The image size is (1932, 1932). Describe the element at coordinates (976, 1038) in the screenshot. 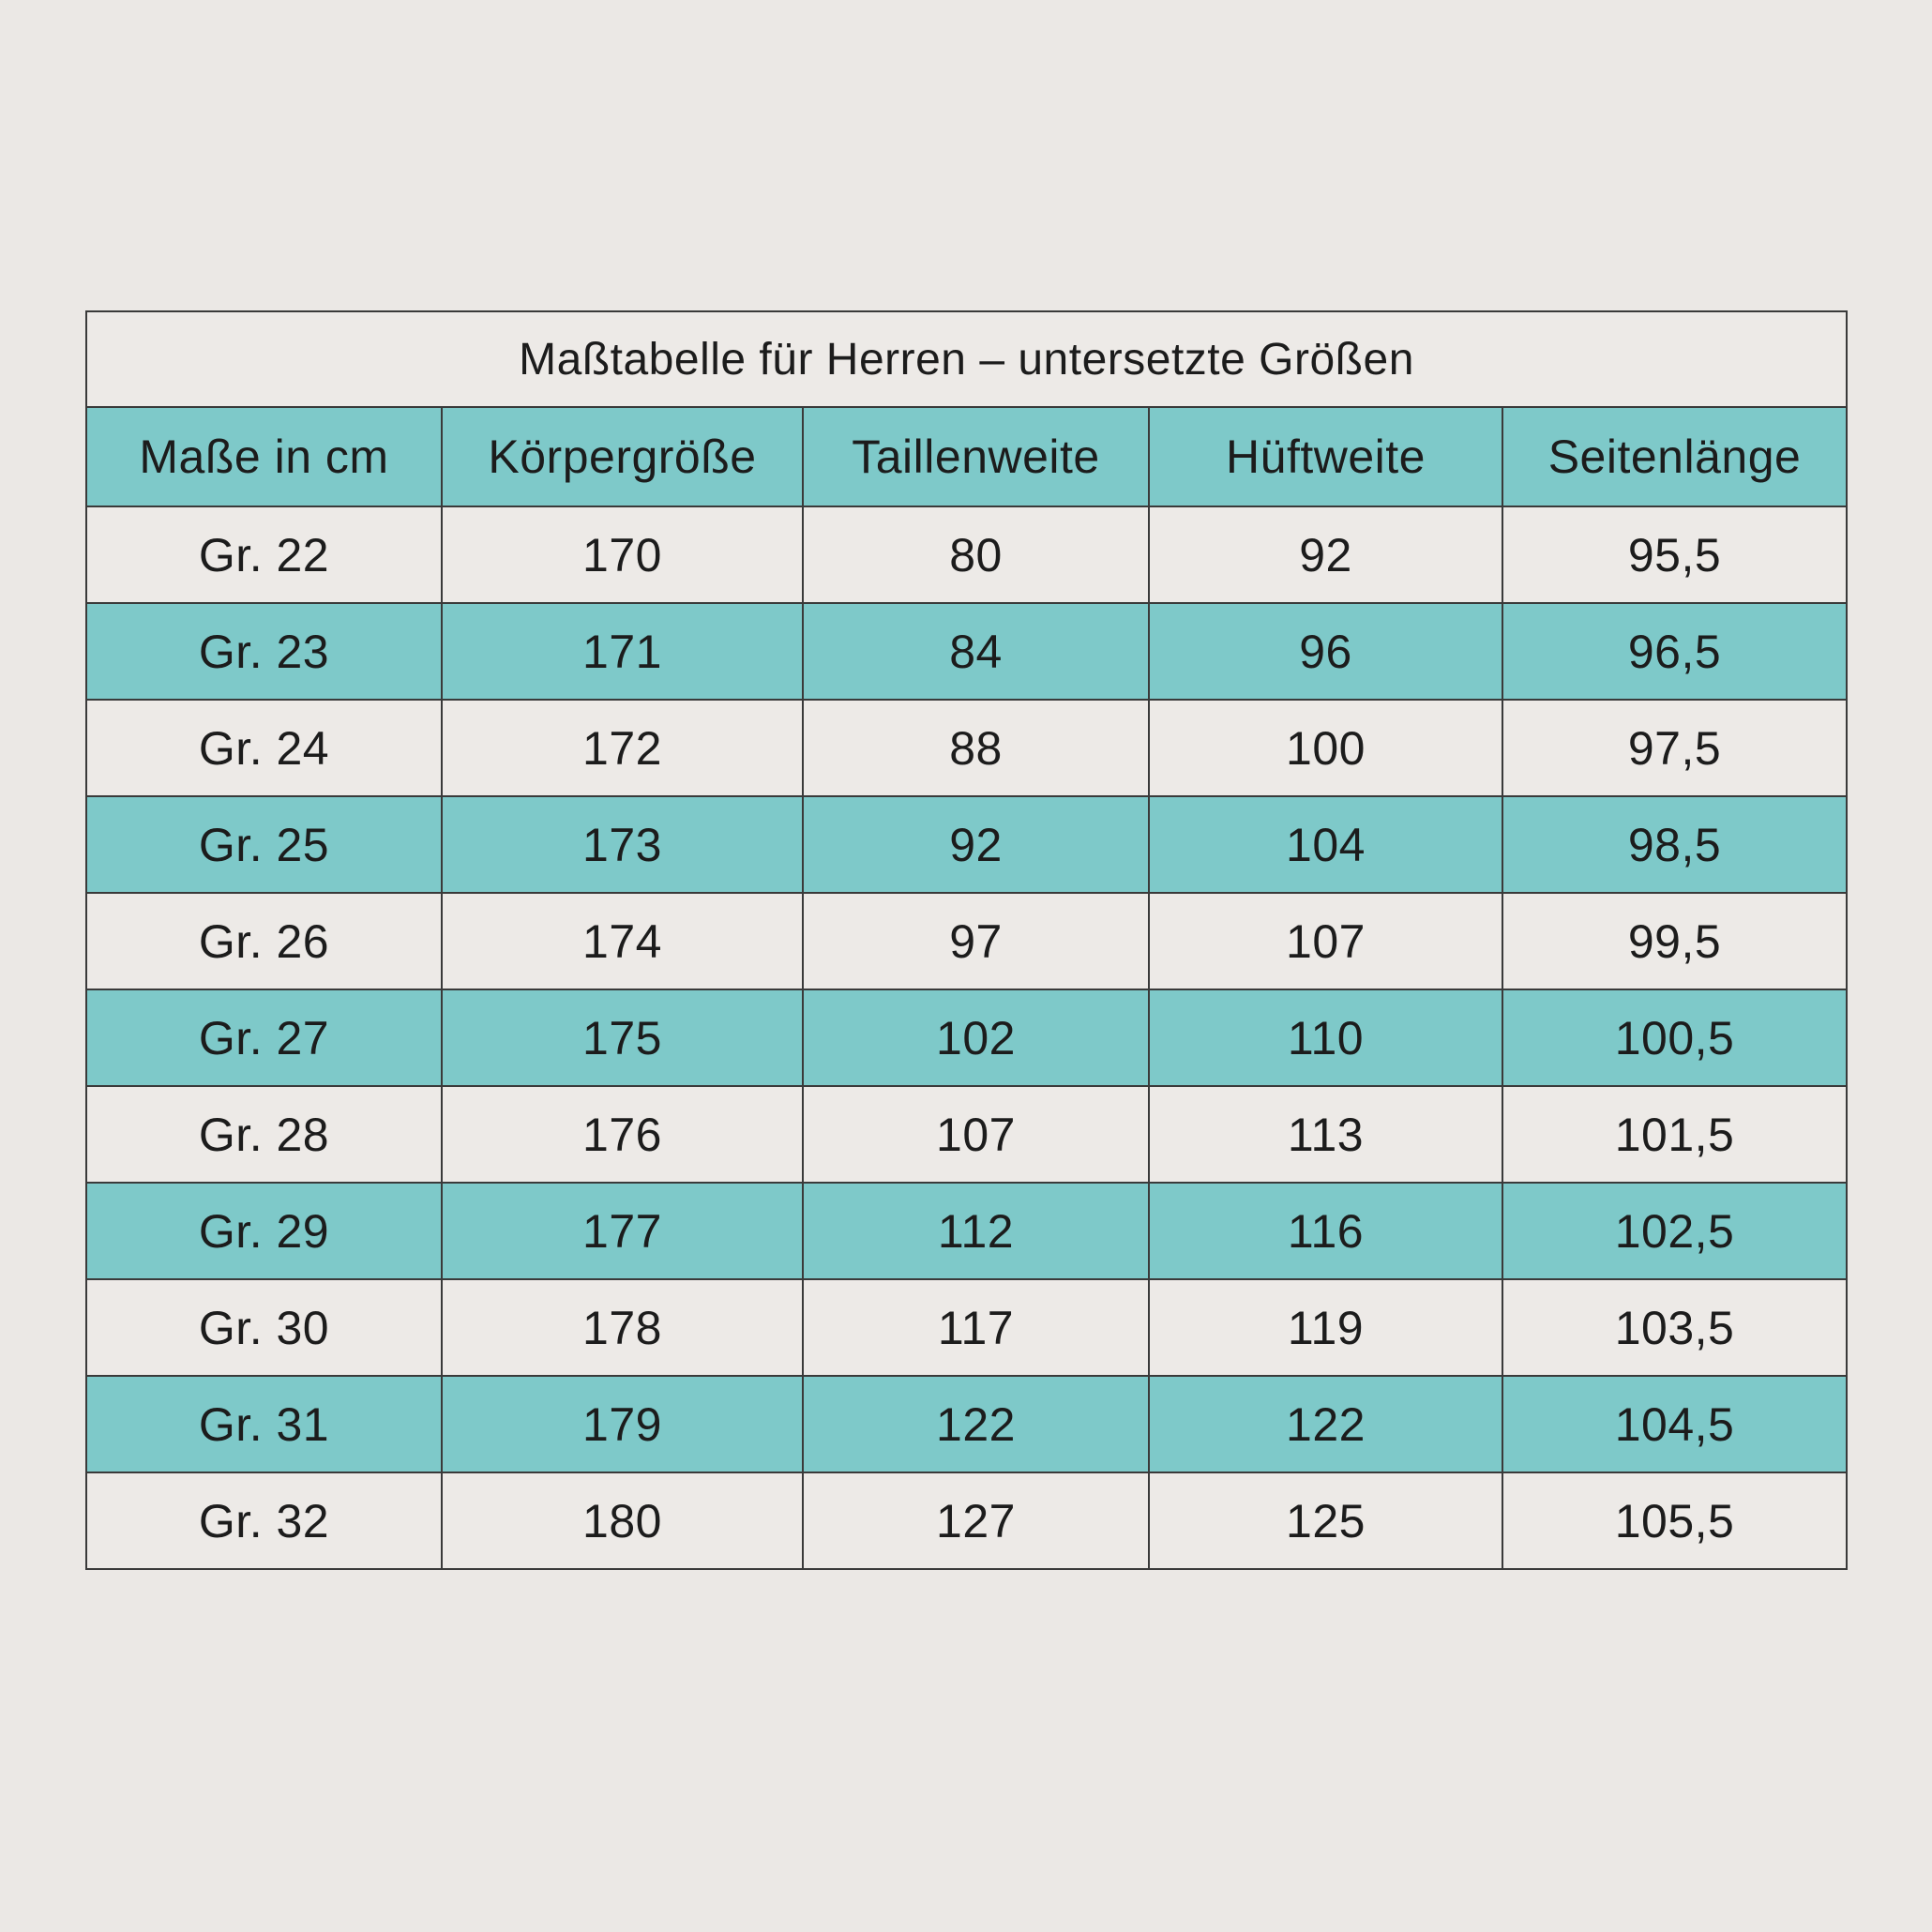

I see `table-cell: 102` at that location.